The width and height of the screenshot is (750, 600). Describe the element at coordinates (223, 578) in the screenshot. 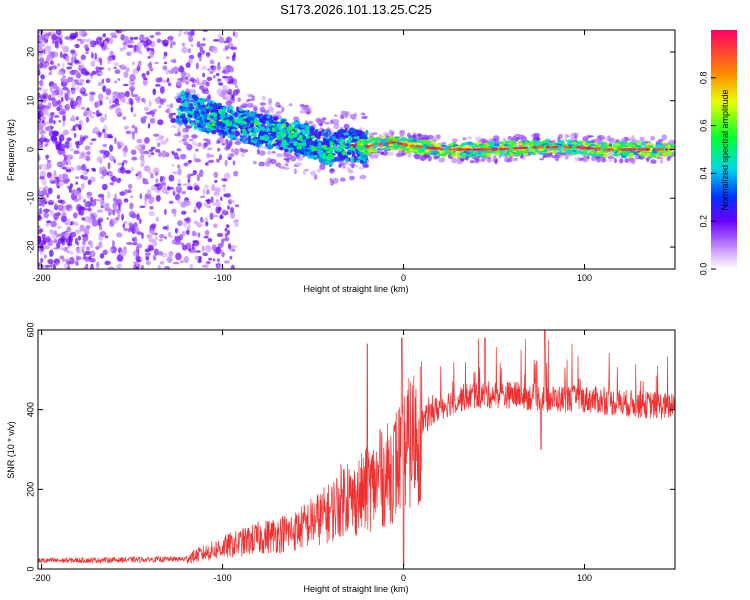

I see `x-tick-label: -100` at that location.